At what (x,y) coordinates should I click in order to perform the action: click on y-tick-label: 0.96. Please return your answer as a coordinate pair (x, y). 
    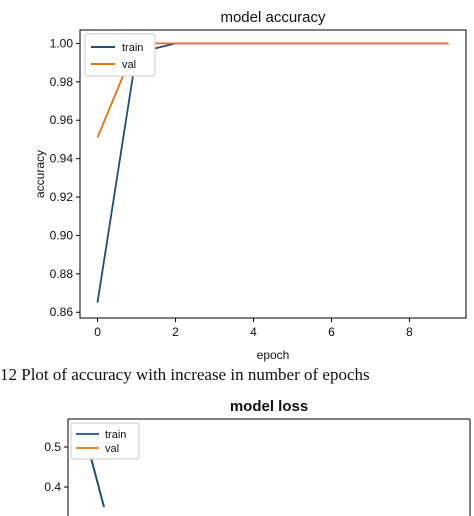
    Looking at the image, I should click on (62, 120).